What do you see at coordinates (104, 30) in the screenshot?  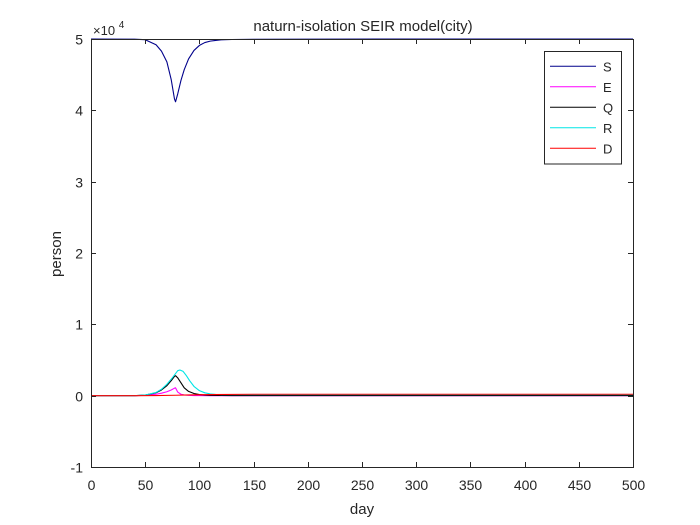 I see `y-axis-exponent-base: ×10` at bounding box center [104, 30].